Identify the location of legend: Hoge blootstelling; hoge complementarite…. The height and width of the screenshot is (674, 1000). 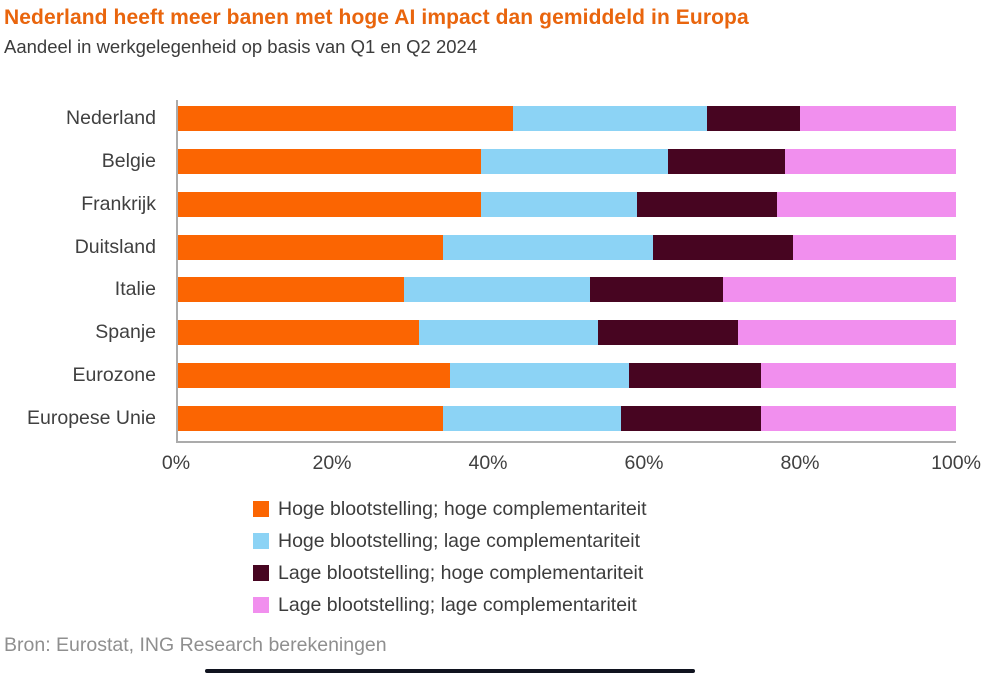
(450, 557).